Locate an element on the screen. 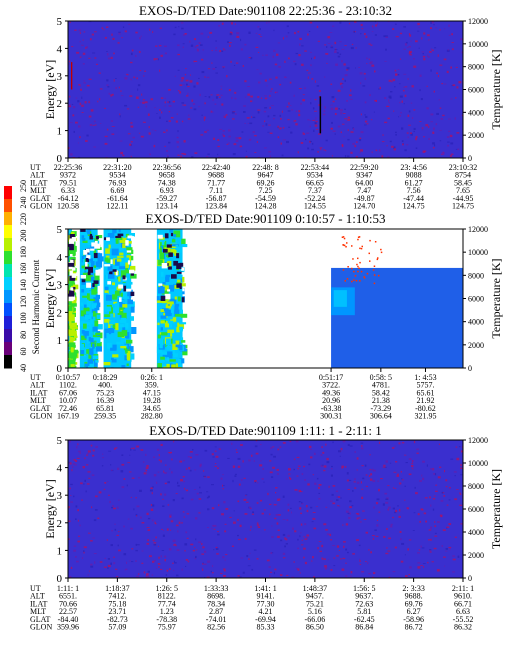 Image resolution: width=505 pixels, height=649 pixels. colorbar-tick-label: 250 is located at coordinates (23, 186).